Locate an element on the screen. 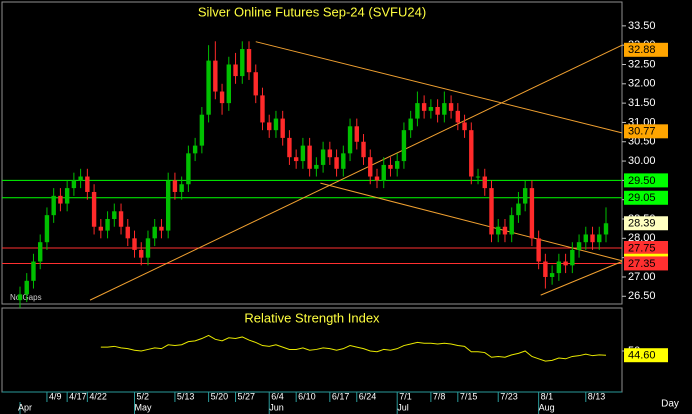 The width and height of the screenshot is (692, 414). level-label: 27.75 is located at coordinates (642, 248).